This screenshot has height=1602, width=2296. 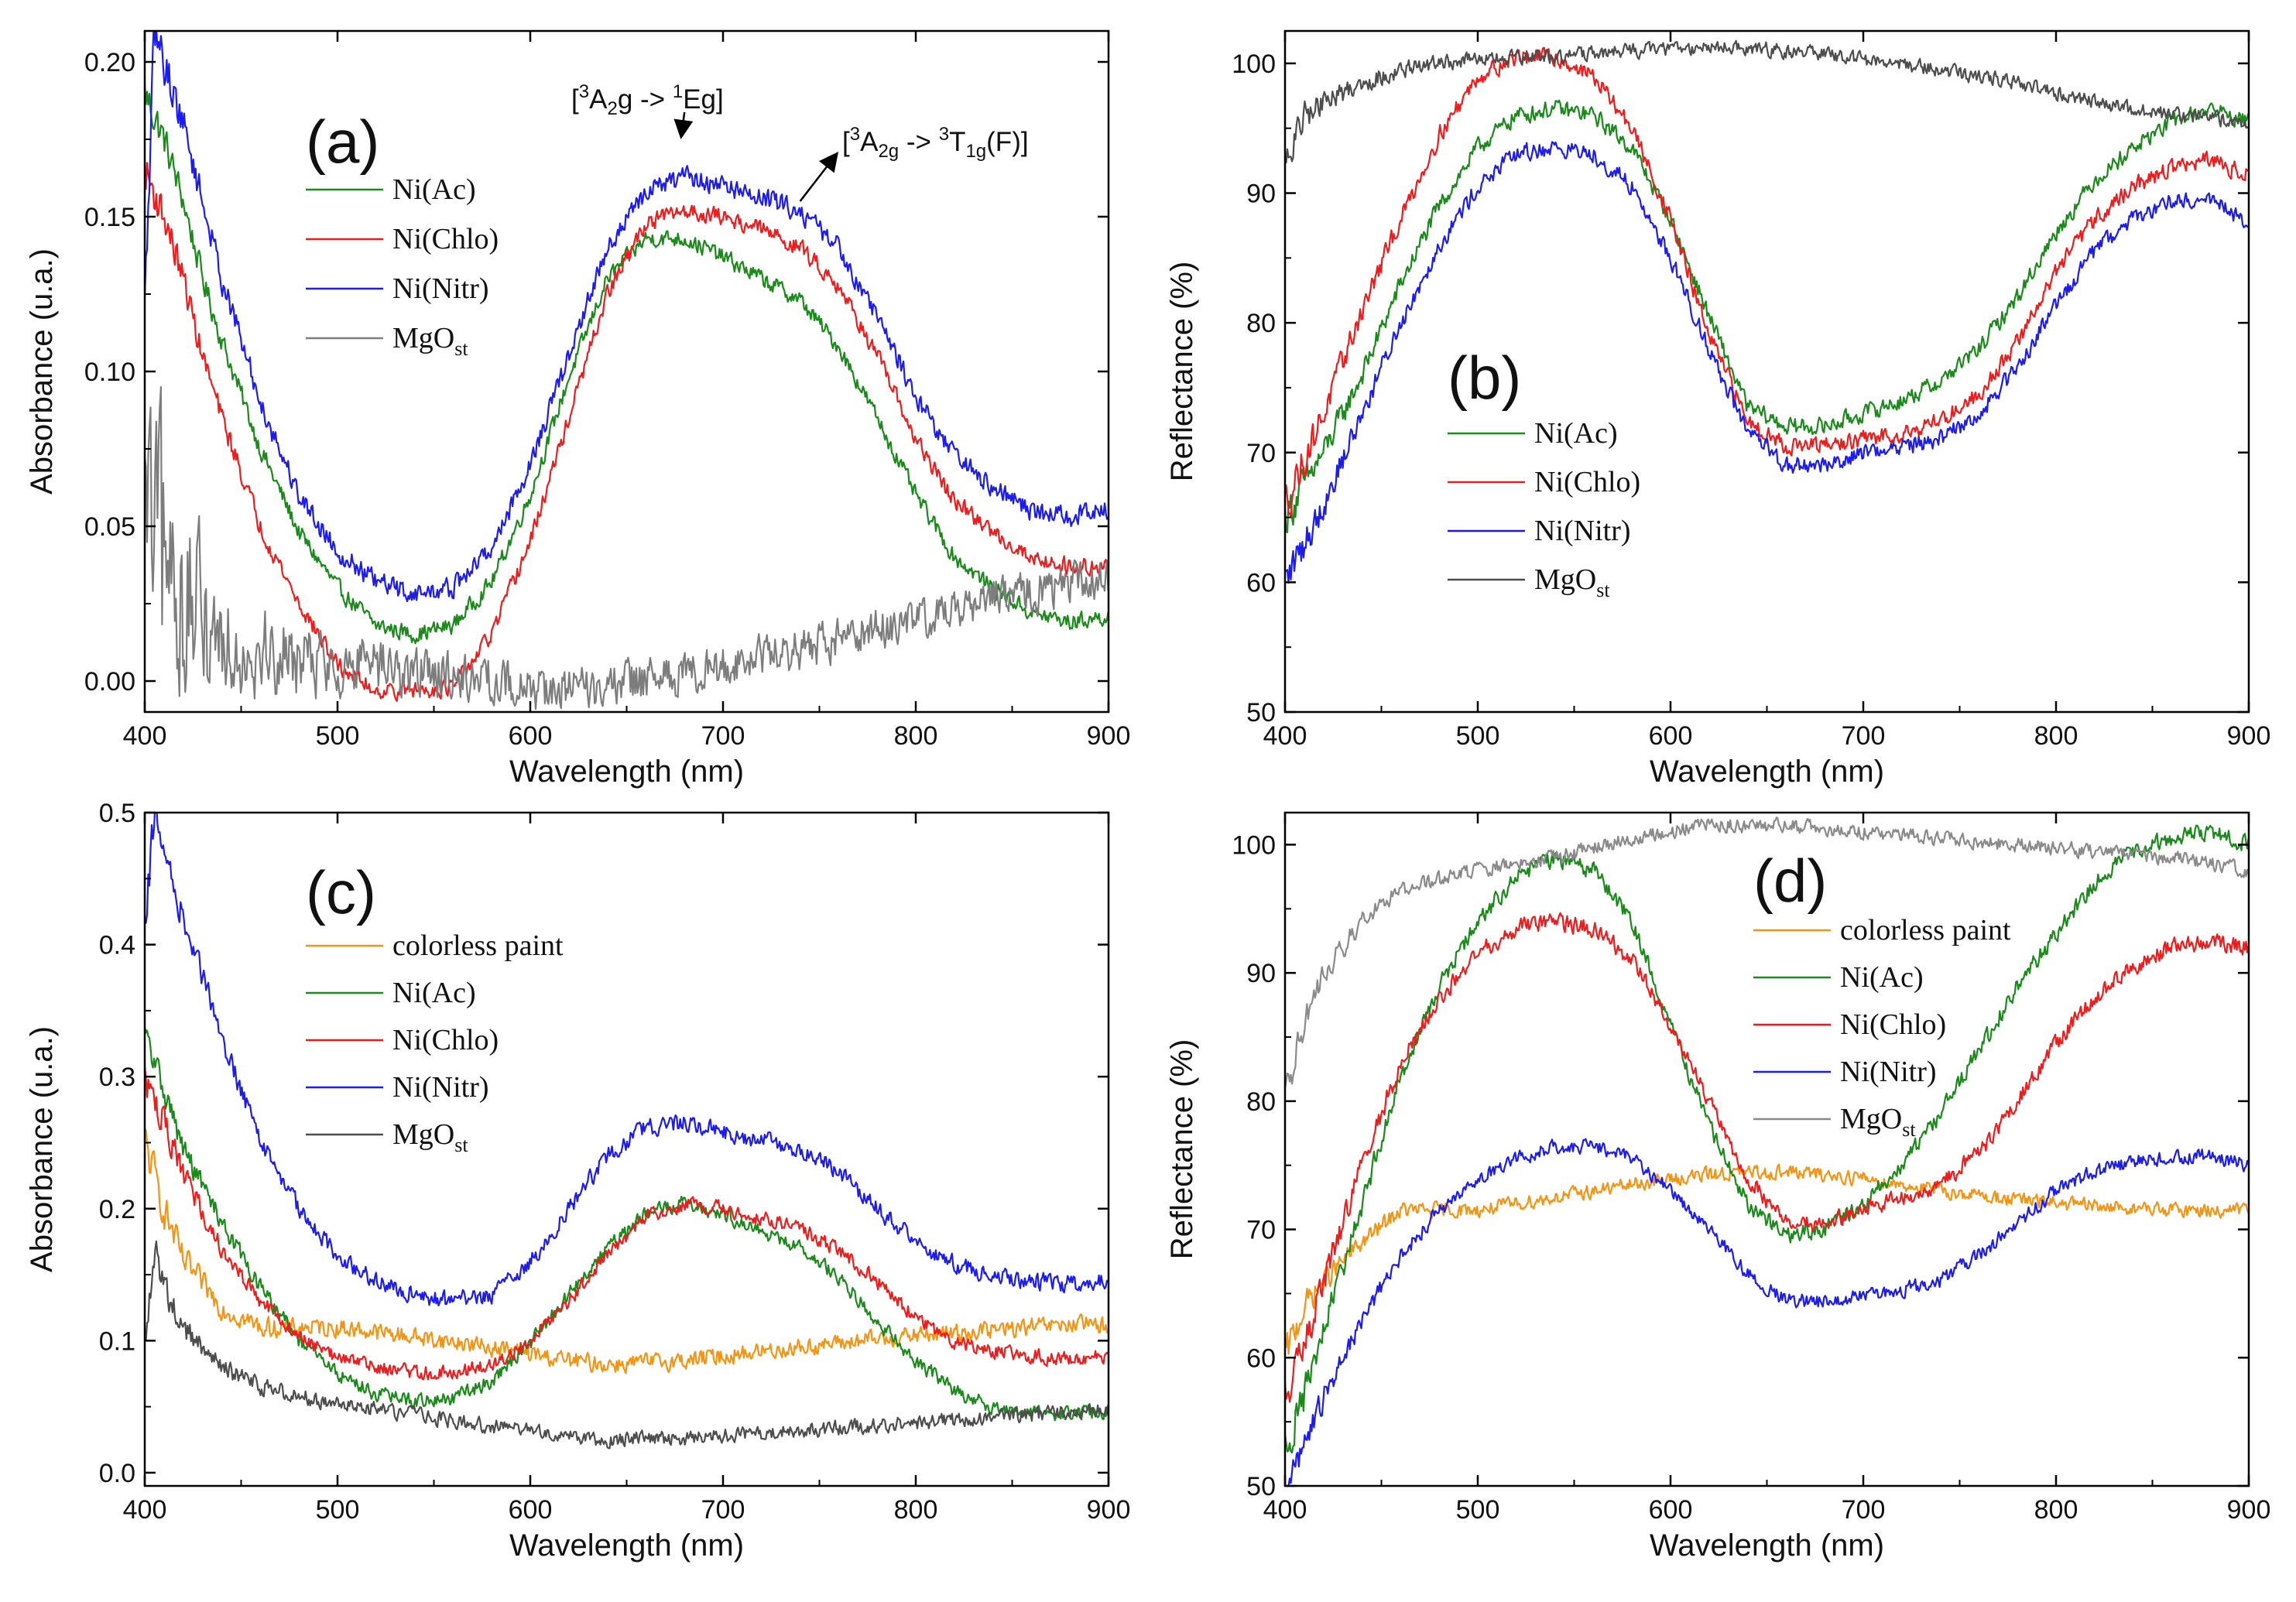 I want to click on y-tick-label: 0.0, so click(x=117, y=1473).